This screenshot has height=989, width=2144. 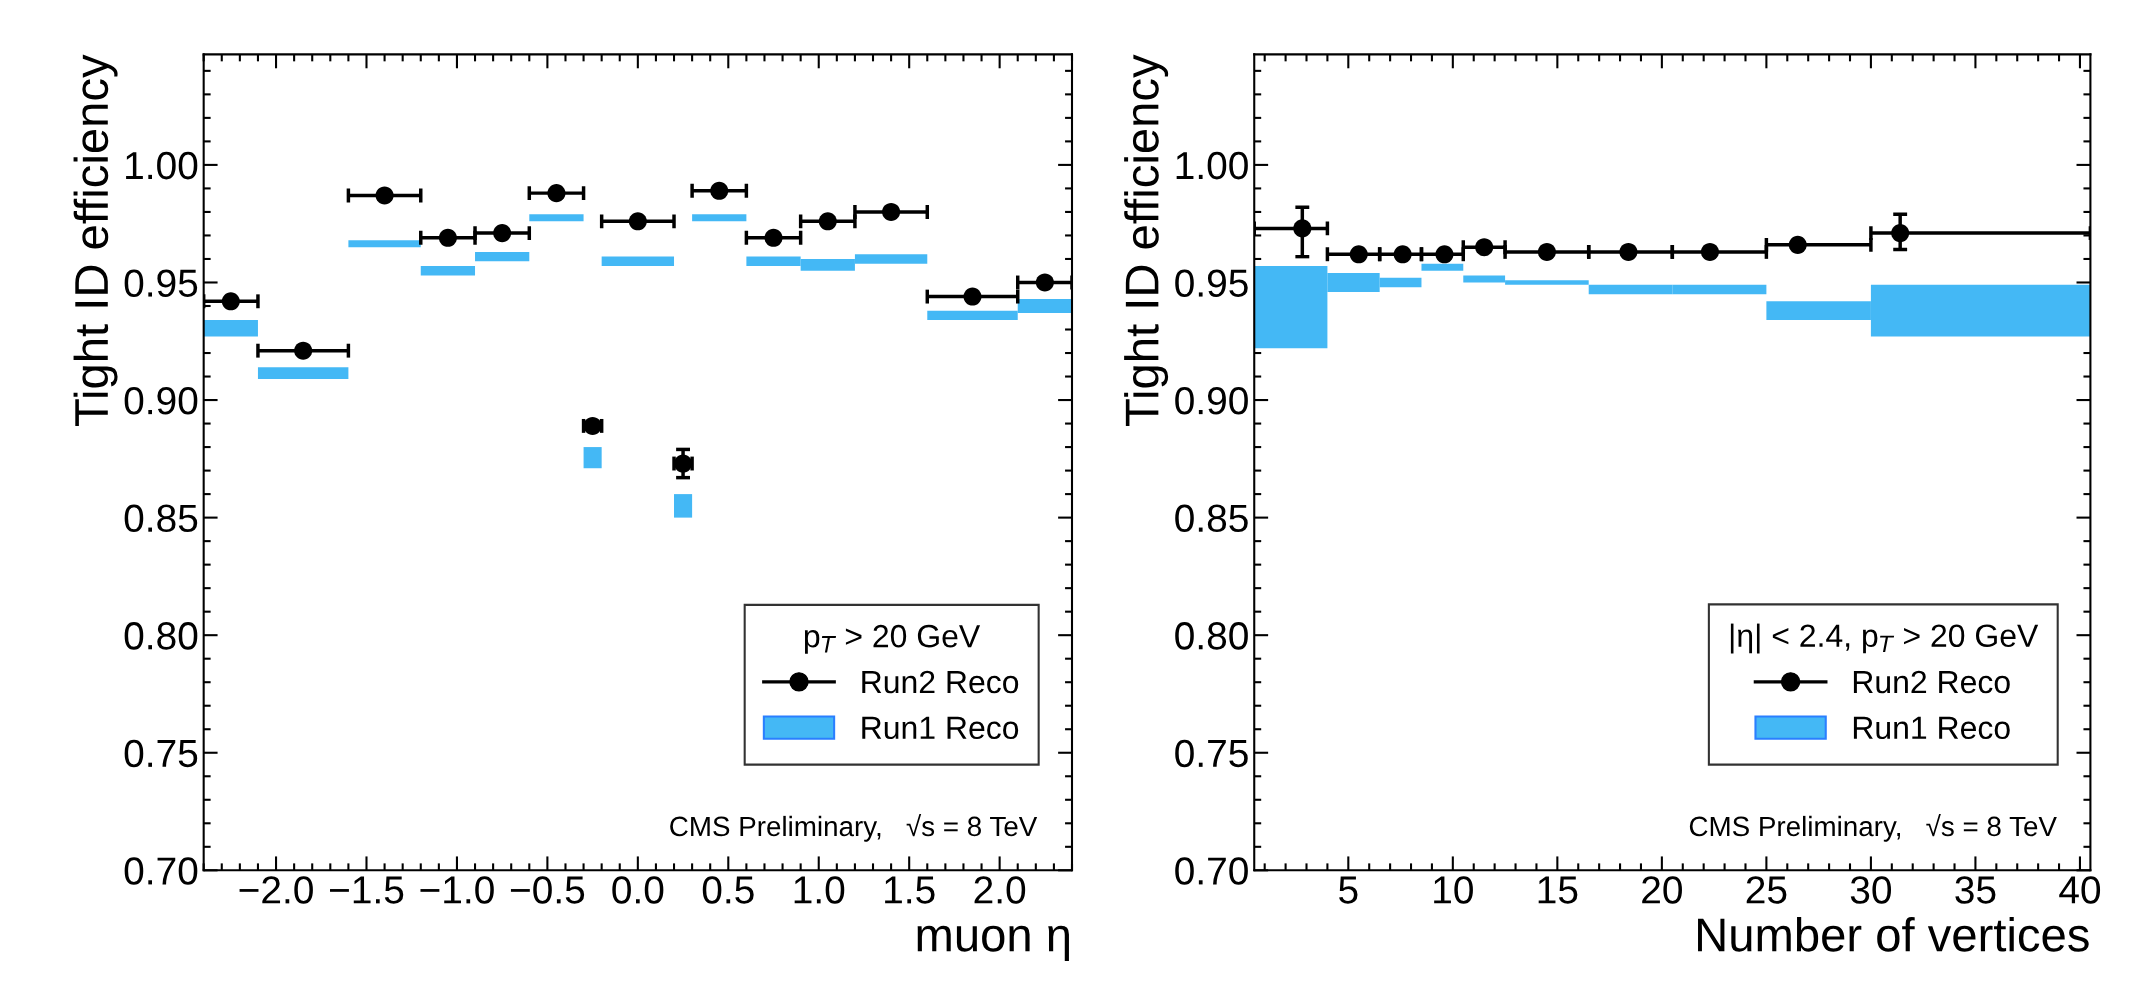 I want to click on x-tick-label: 40, so click(x=2080, y=890).